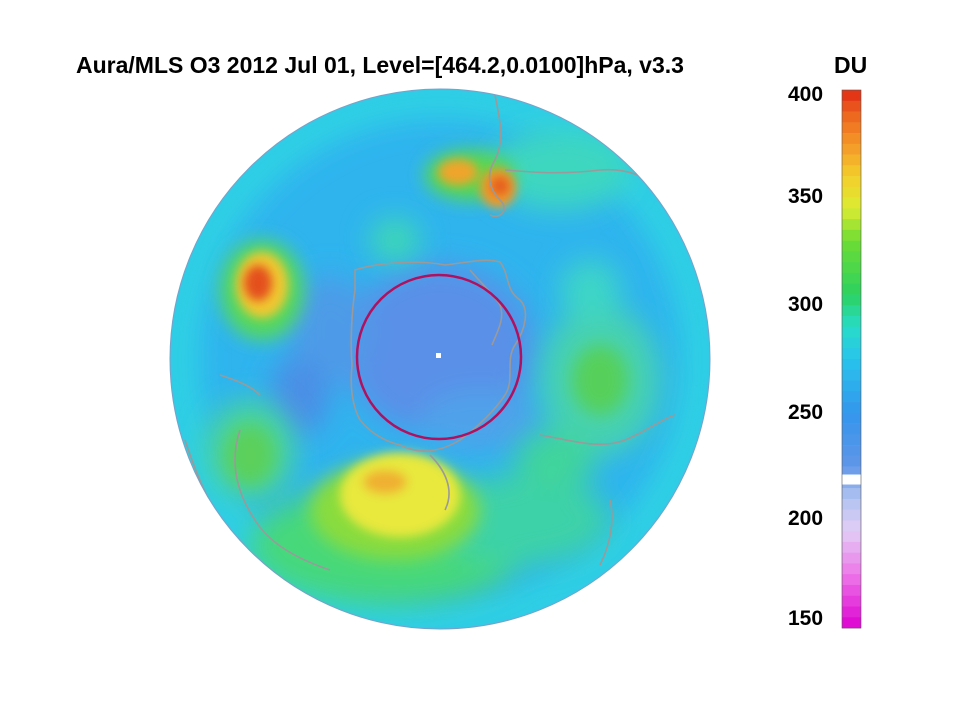  I want to click on colorbar-tick-250: 250, so click(806, 412).